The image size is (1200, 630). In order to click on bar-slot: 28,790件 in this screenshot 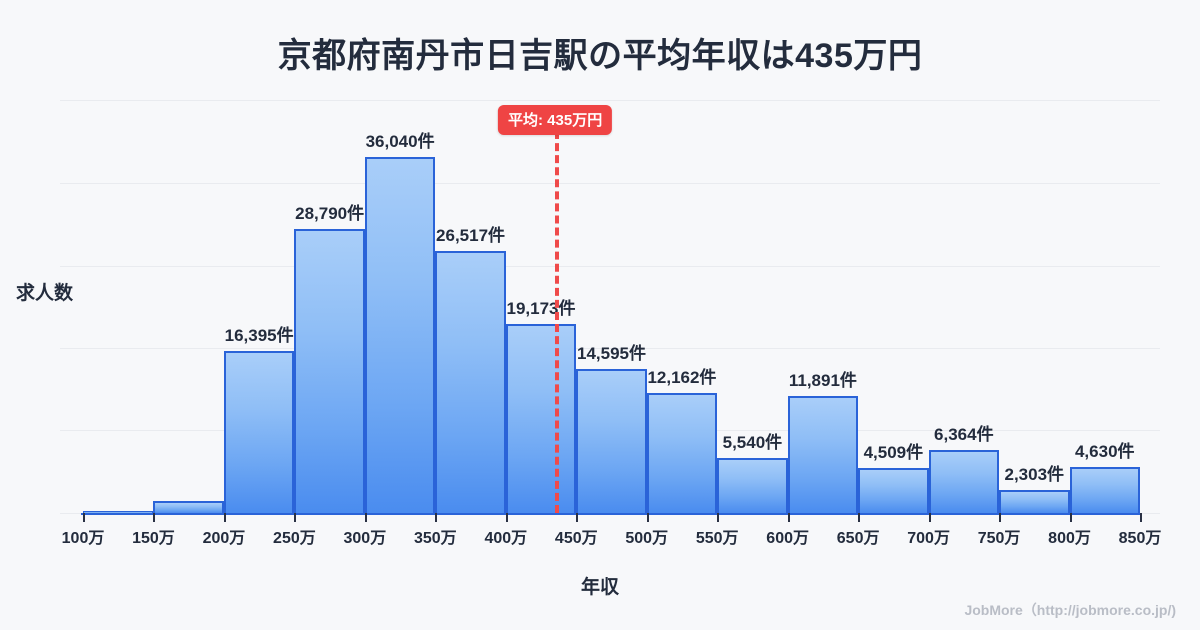, I will do `click(329, 306)`.